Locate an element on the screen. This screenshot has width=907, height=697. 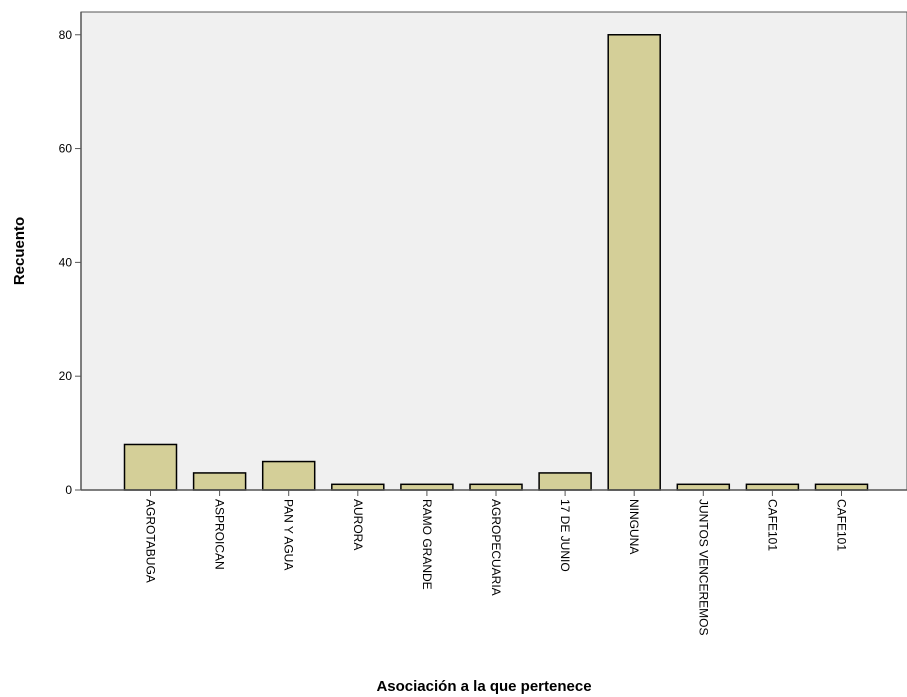
y-tick-label: 80 is located at coordinates (66, 35).